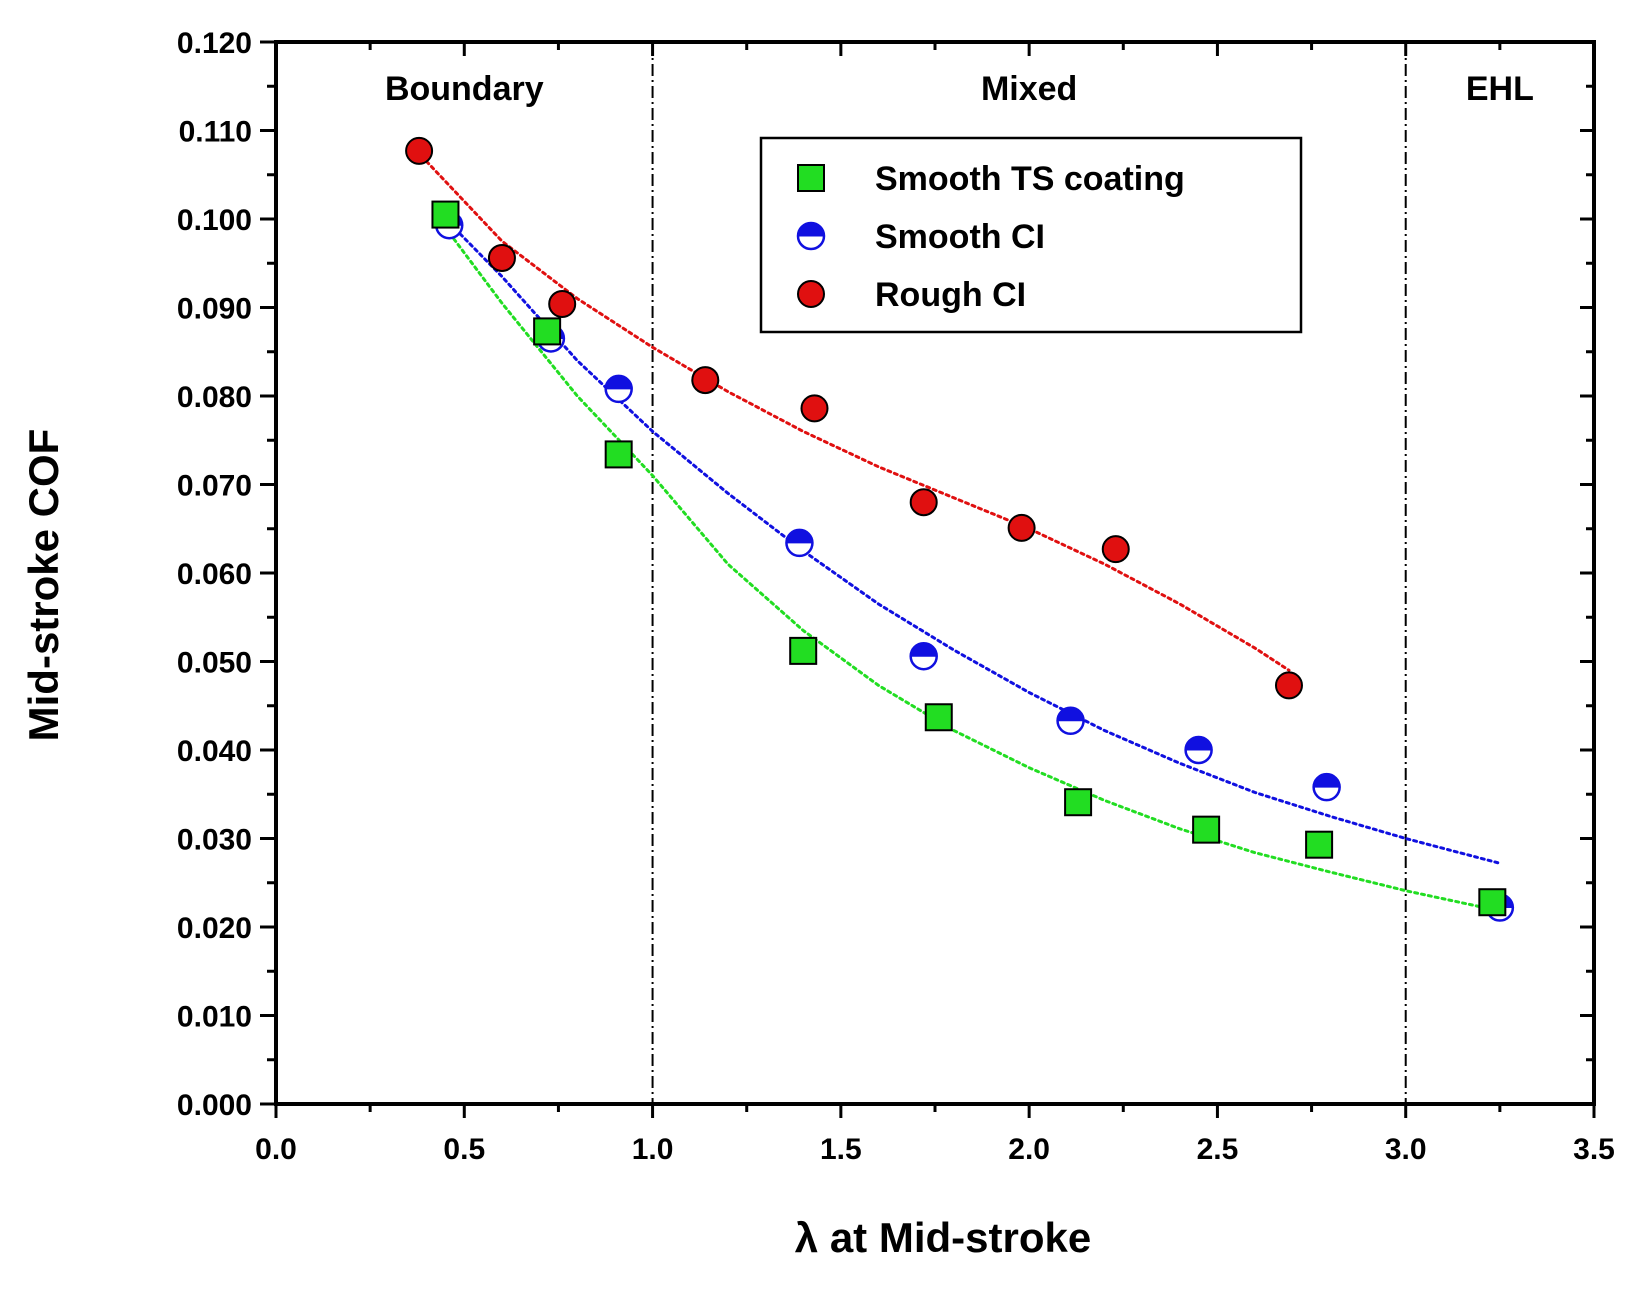  I want to click on x-tick-label: 3.0, so click(1406, 1149).